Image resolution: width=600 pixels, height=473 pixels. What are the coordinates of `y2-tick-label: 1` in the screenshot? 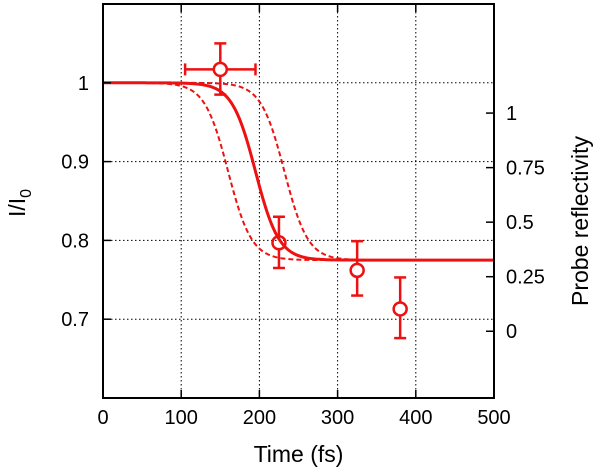 It's located at (511, 114).